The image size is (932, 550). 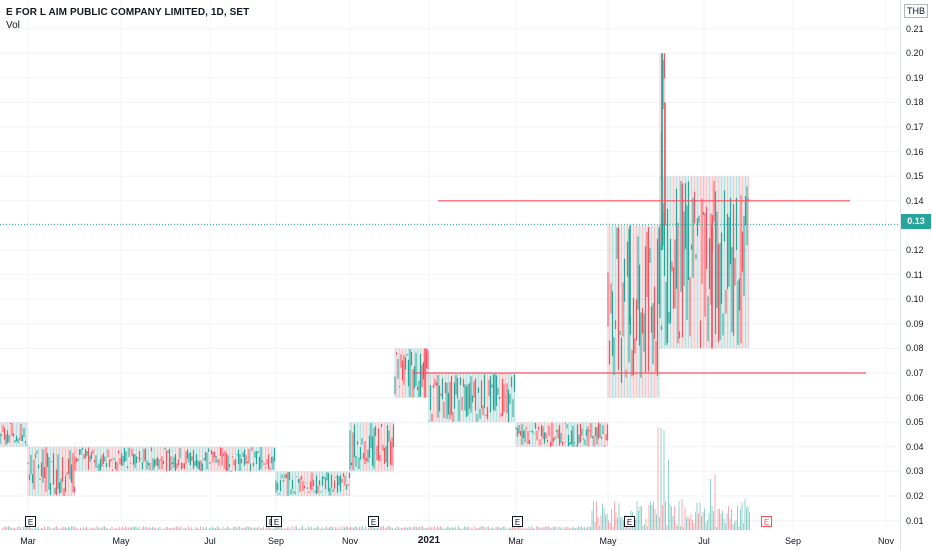 What do you see at coordinates (915, 28) in the screenshot?
I see `price-tick-label: 0.21` at bounding box center [915, 28].